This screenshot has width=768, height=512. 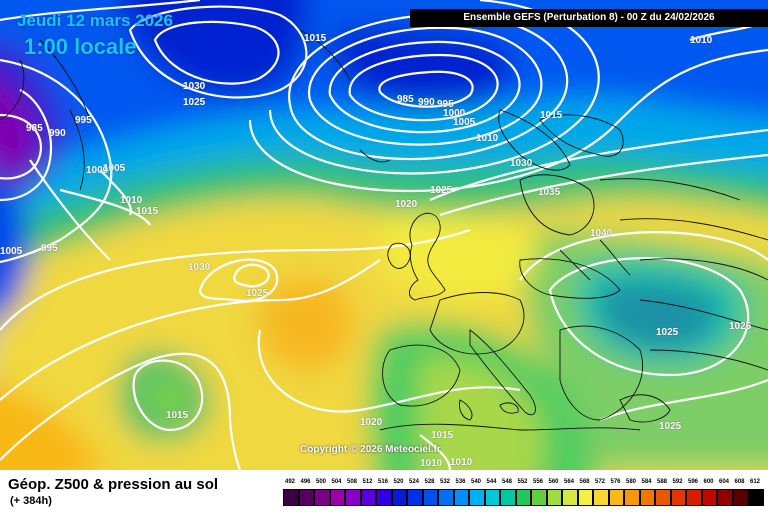 I want to click on scale-tick-label: 592, so click(x=677, y=482).